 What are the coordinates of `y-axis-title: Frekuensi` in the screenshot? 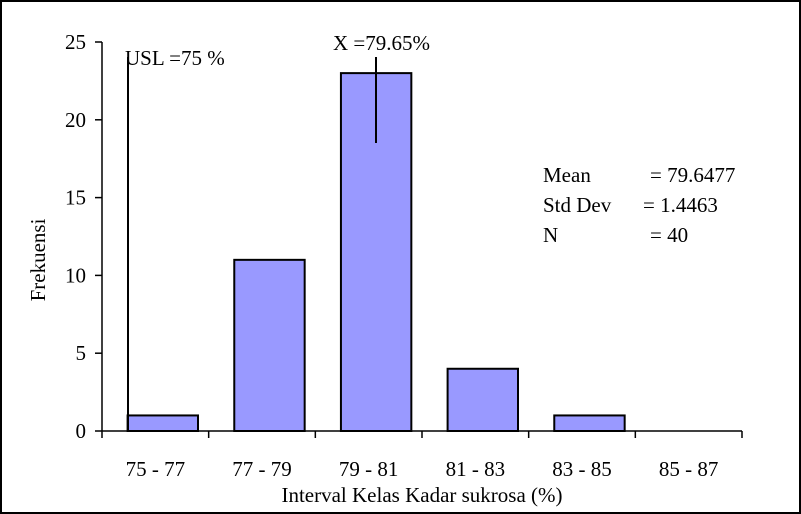 It's located at (38, 259).